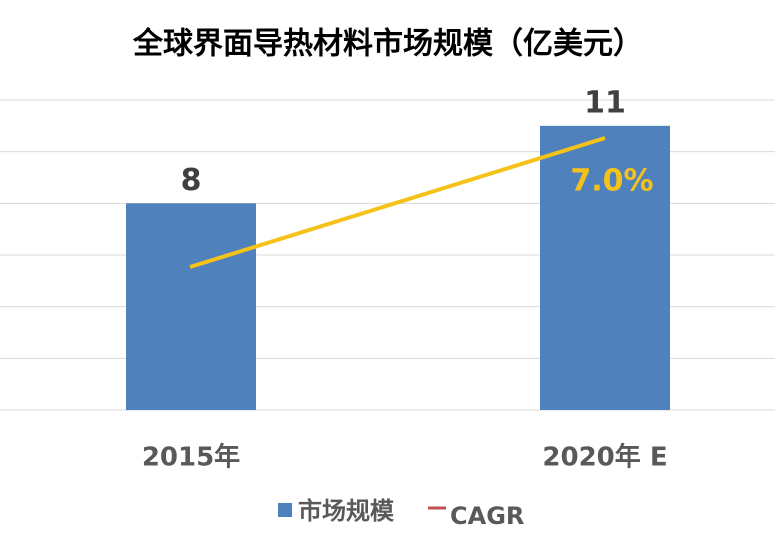 The image size is (775, 546). What do you see at coordinates (611, 181) in the screenshot?
I see `cagr-label: 7.0%` at bounding box center [611, 181].